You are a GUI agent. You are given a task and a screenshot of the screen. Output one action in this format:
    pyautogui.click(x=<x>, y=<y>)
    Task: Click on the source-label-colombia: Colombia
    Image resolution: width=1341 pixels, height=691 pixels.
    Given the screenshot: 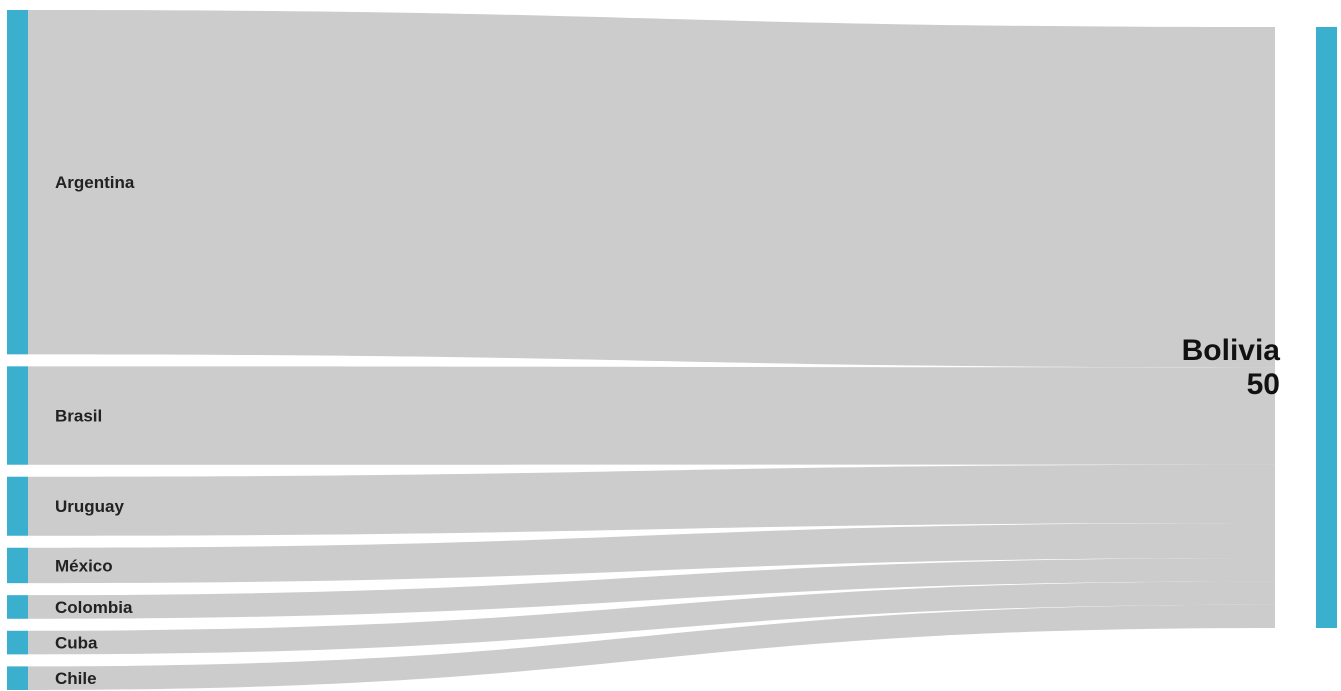 What is the action you would take?
    pyautogui.click(x=94, y=607)
    